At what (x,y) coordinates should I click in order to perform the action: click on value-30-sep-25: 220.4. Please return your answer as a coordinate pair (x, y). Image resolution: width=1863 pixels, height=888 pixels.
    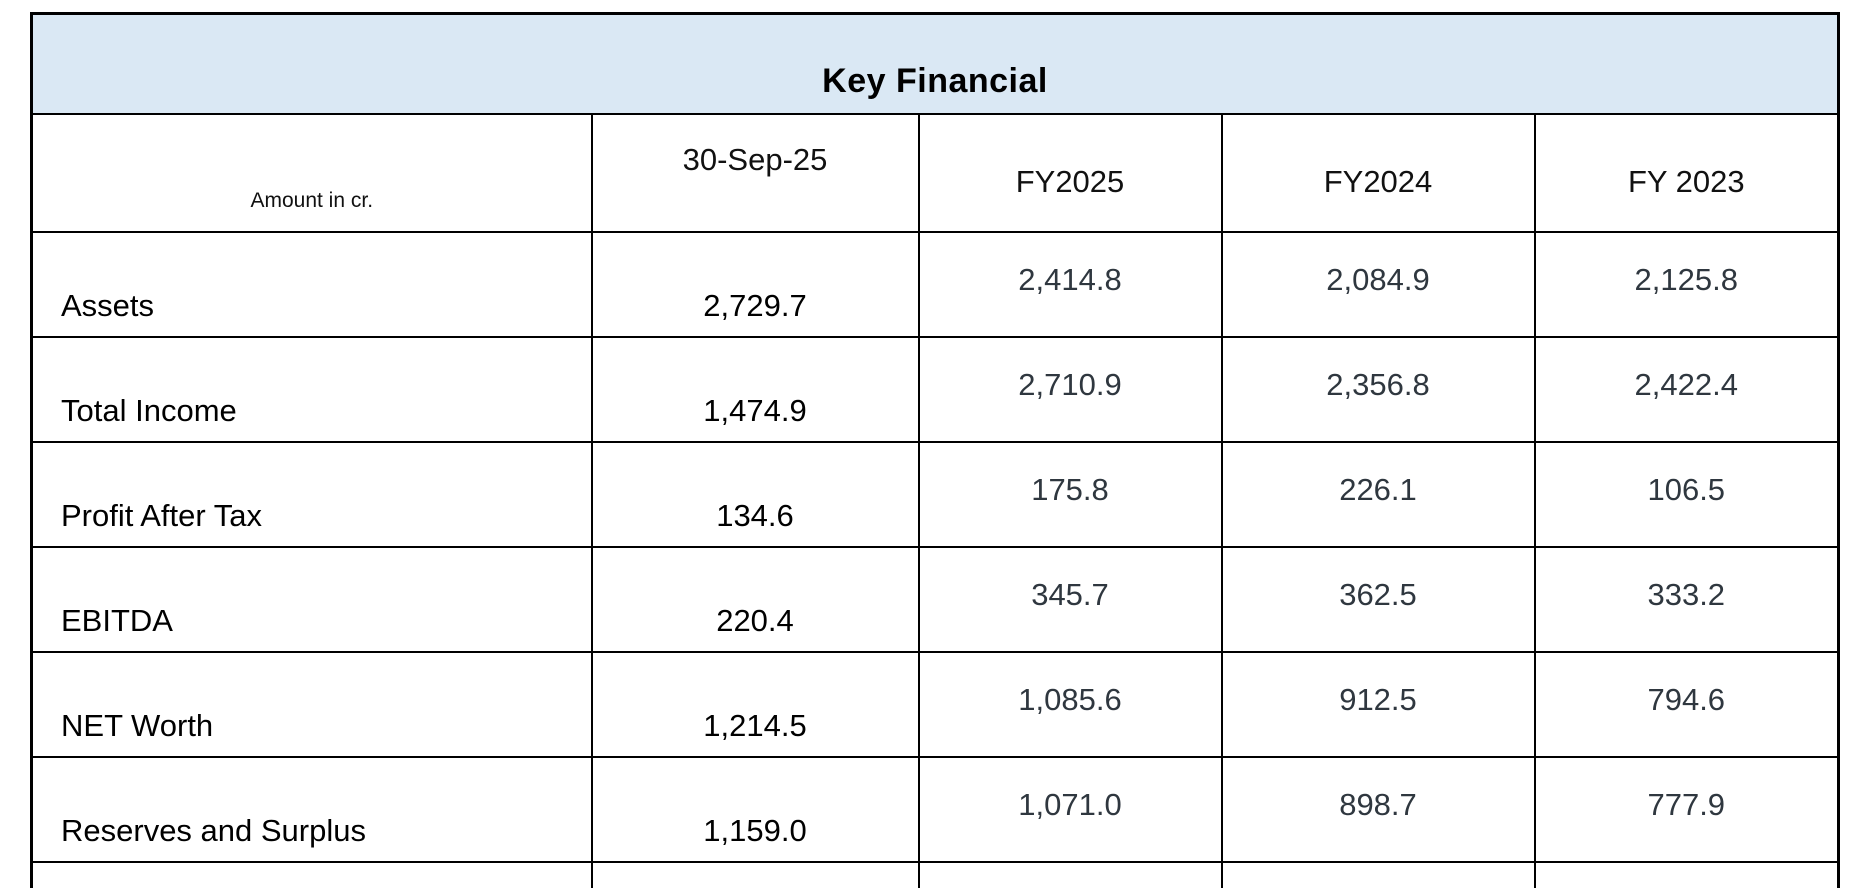
    Looking at the image, I should click on (755, 599).